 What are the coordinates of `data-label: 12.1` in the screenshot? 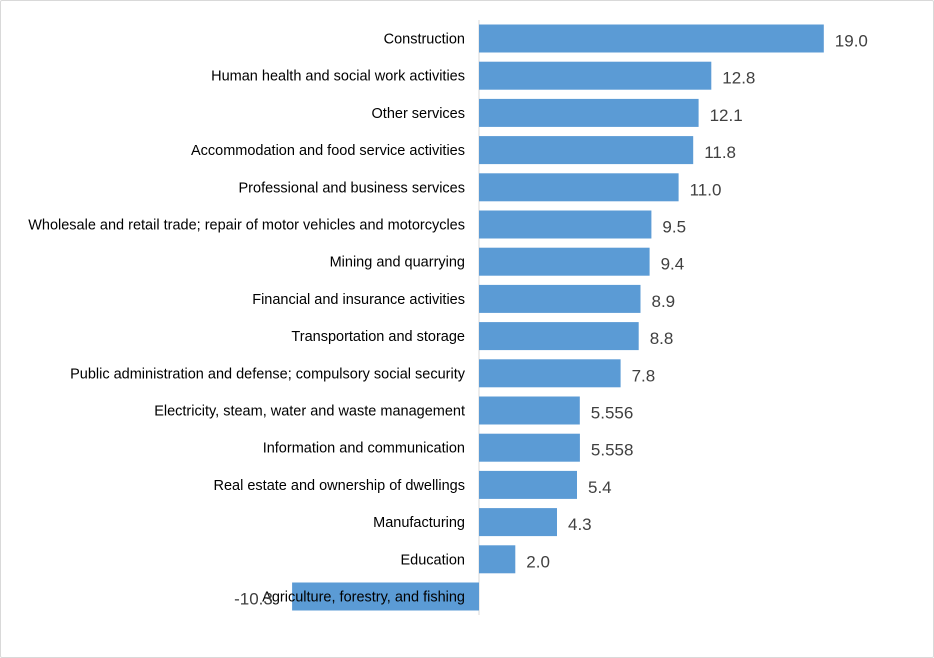 It's located at (726, 115).